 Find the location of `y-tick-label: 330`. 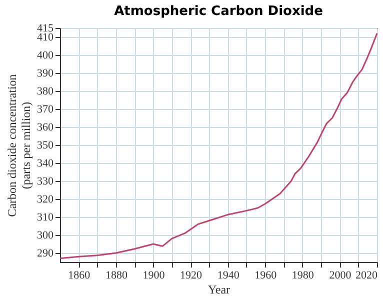

y-tick-label: 330 is located at coordinates (45, 182).